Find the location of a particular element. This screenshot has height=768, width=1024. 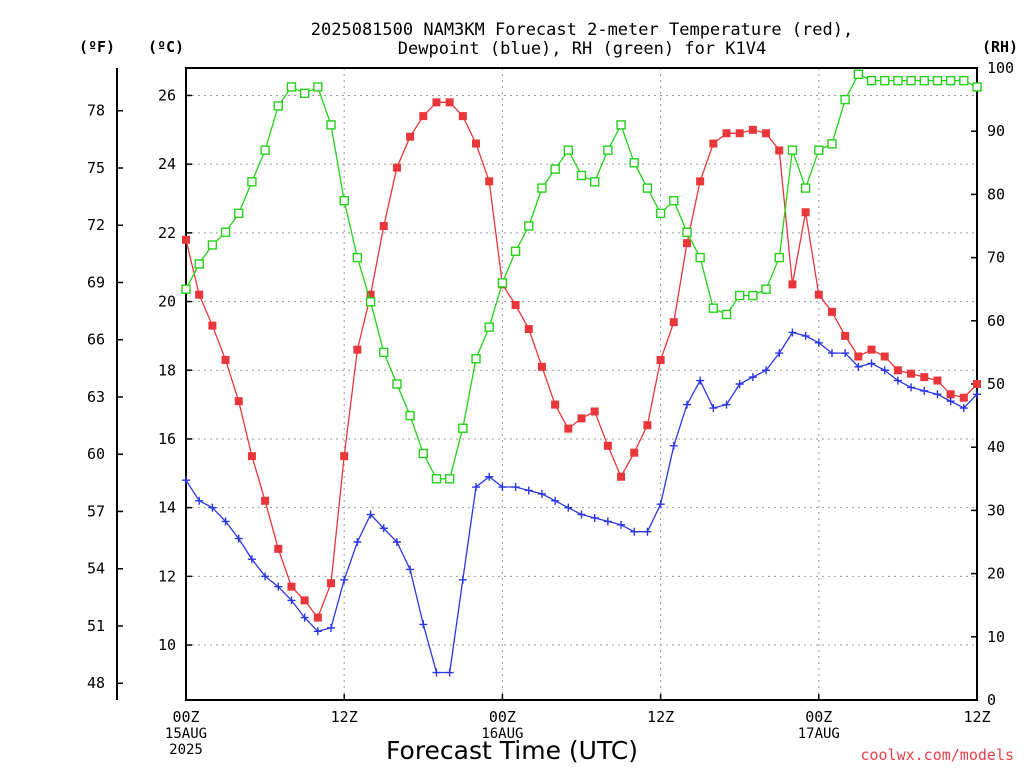

fahrenheit-tick-label: 54 is located at coordinates (96, 569).